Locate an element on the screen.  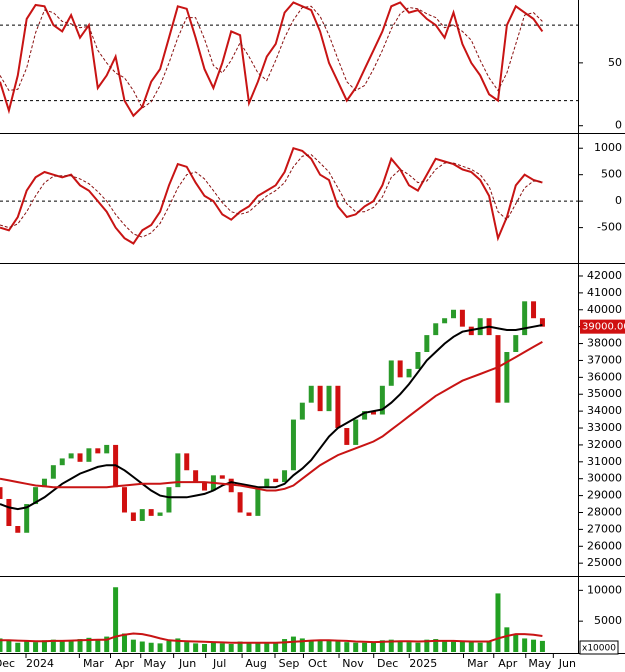
y-tick-label: -500 is located at coordinates (609, 227).